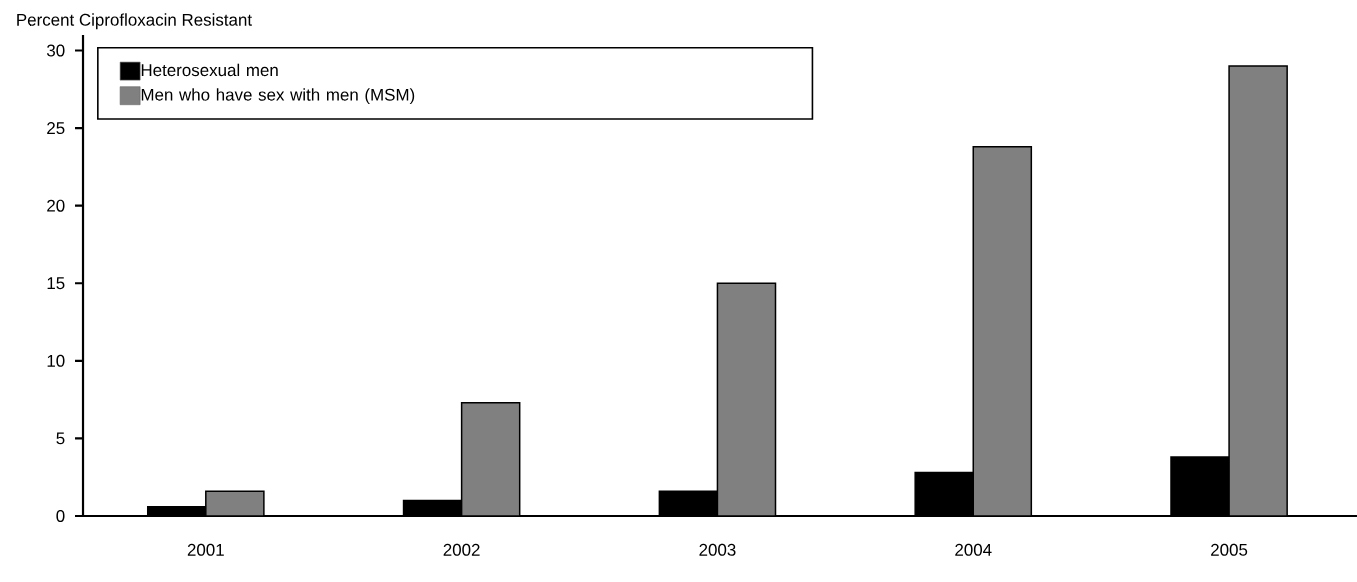  I want to click on legend-label: Heterosexual men, so click(209, 70).